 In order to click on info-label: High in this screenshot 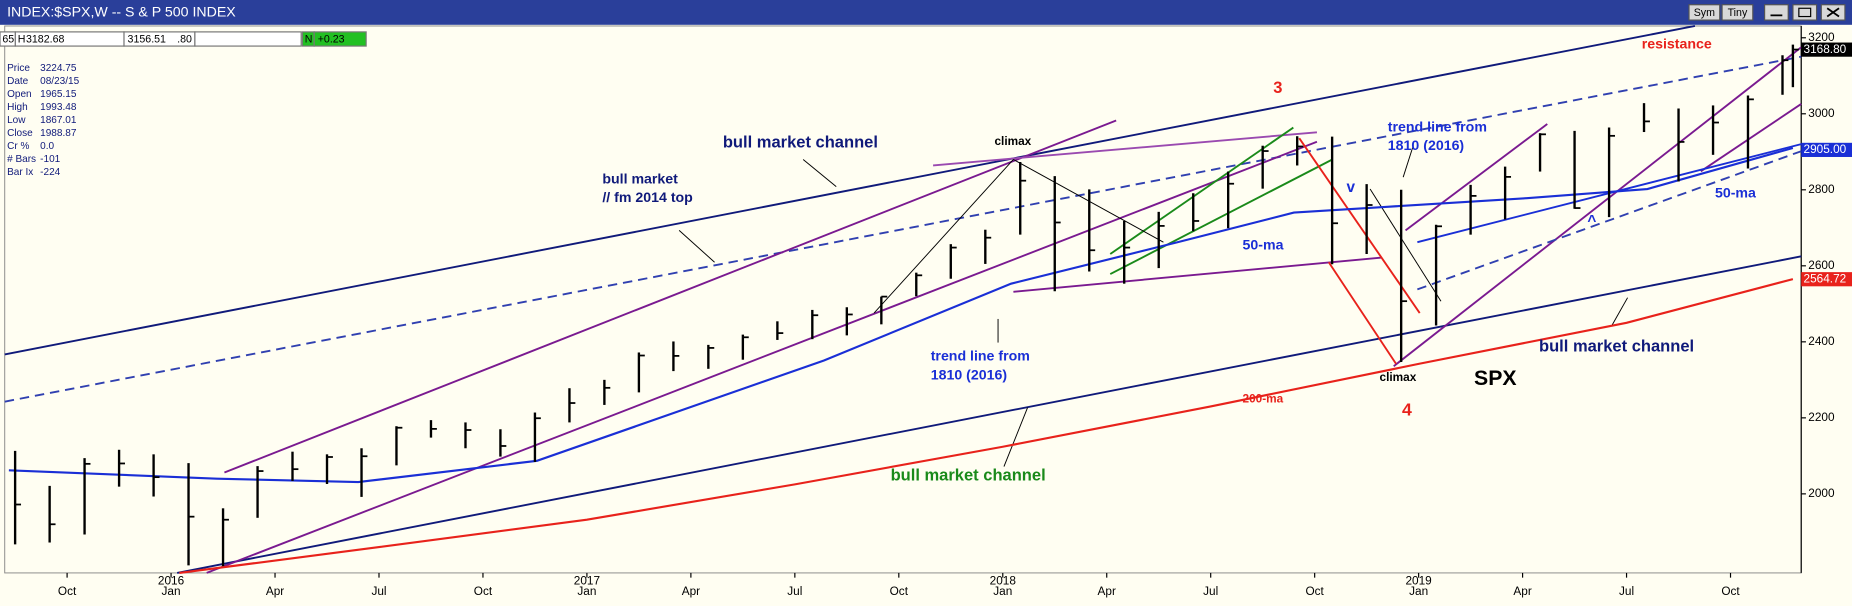, I will do `click(17, 107)`.